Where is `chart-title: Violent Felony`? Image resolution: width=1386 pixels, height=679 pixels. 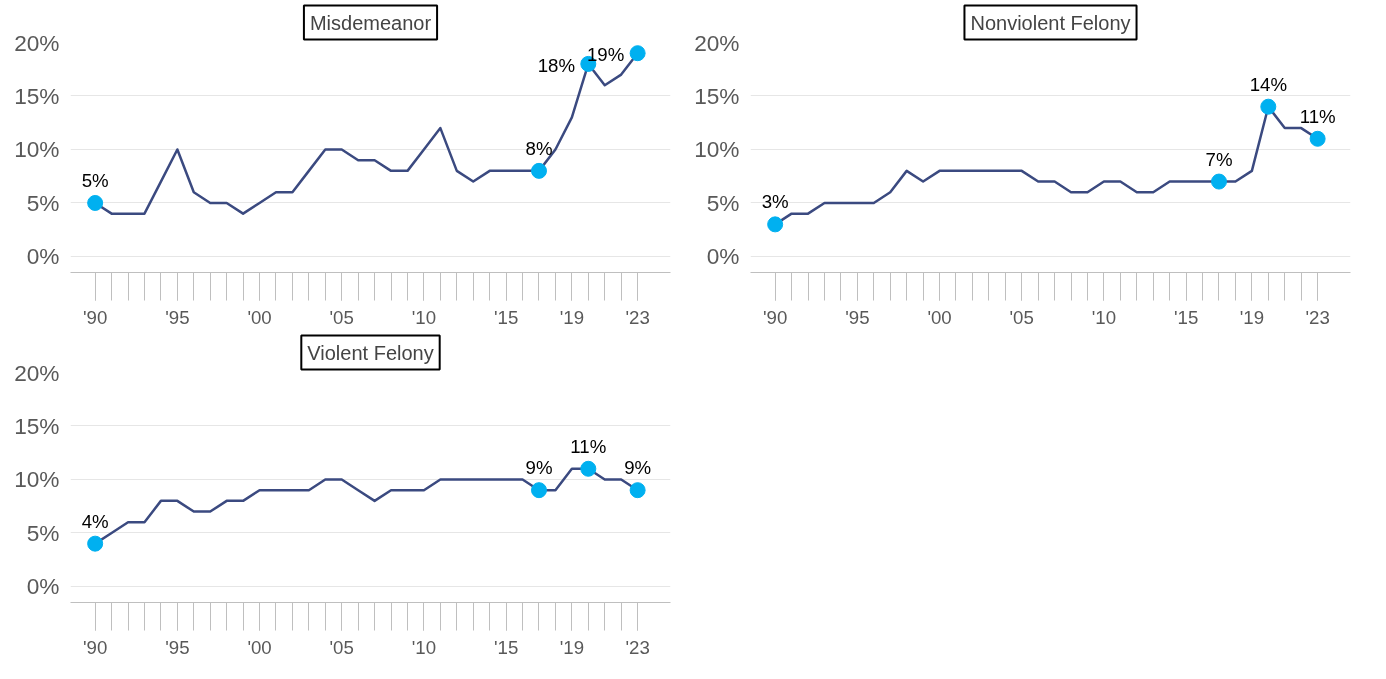
chart-title: Violent Felony is located at coordinates (370, 352).